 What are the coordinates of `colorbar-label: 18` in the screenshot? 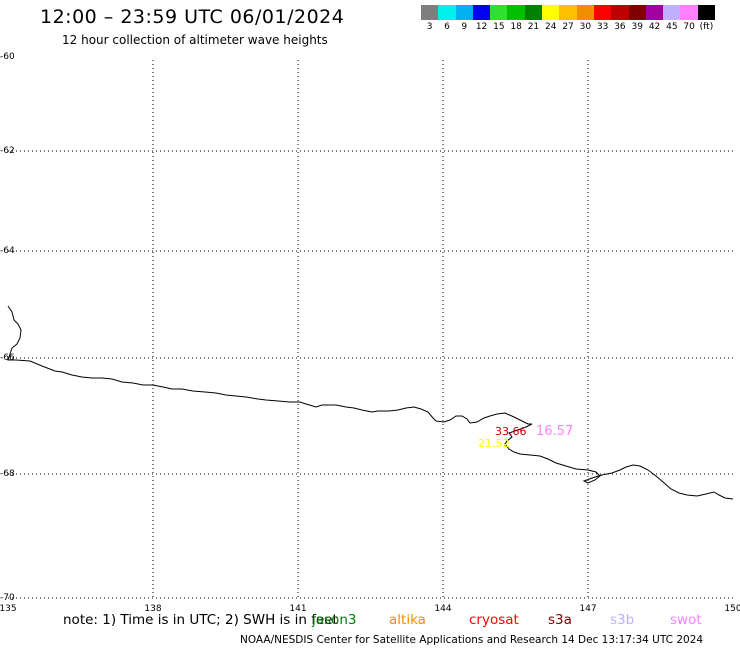 It's located at (516, 27).